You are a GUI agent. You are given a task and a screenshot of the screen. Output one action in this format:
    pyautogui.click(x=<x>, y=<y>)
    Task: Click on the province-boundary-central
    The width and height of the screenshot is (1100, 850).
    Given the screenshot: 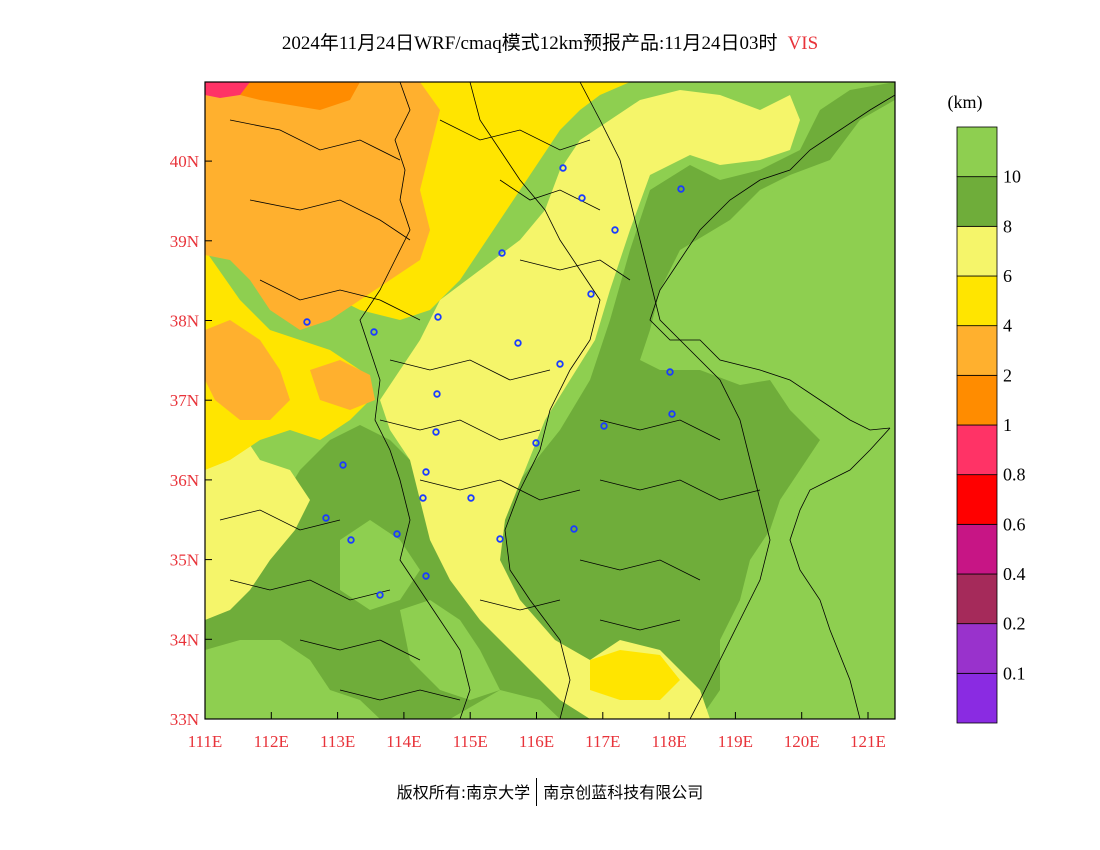 What is the action you would take?
    pyautogui.click(x=535, y=400)
    